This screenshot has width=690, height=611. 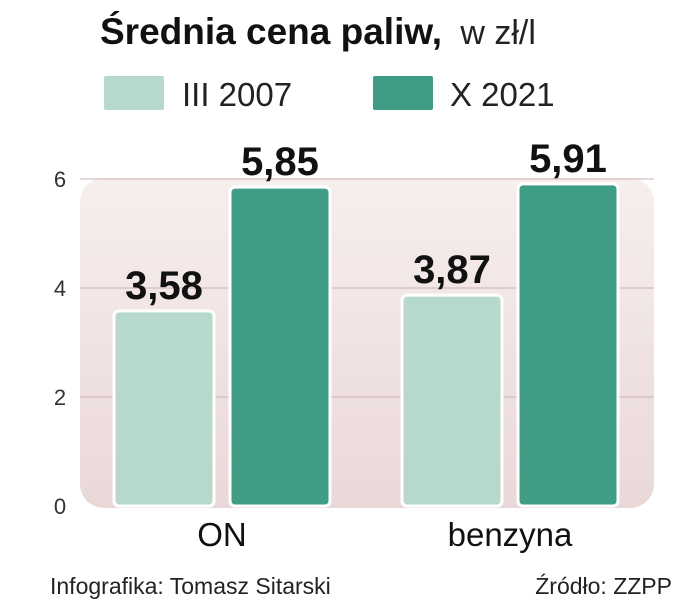 I want to click on chart-title-unit: w zł/l, so click(x=497, y=33).